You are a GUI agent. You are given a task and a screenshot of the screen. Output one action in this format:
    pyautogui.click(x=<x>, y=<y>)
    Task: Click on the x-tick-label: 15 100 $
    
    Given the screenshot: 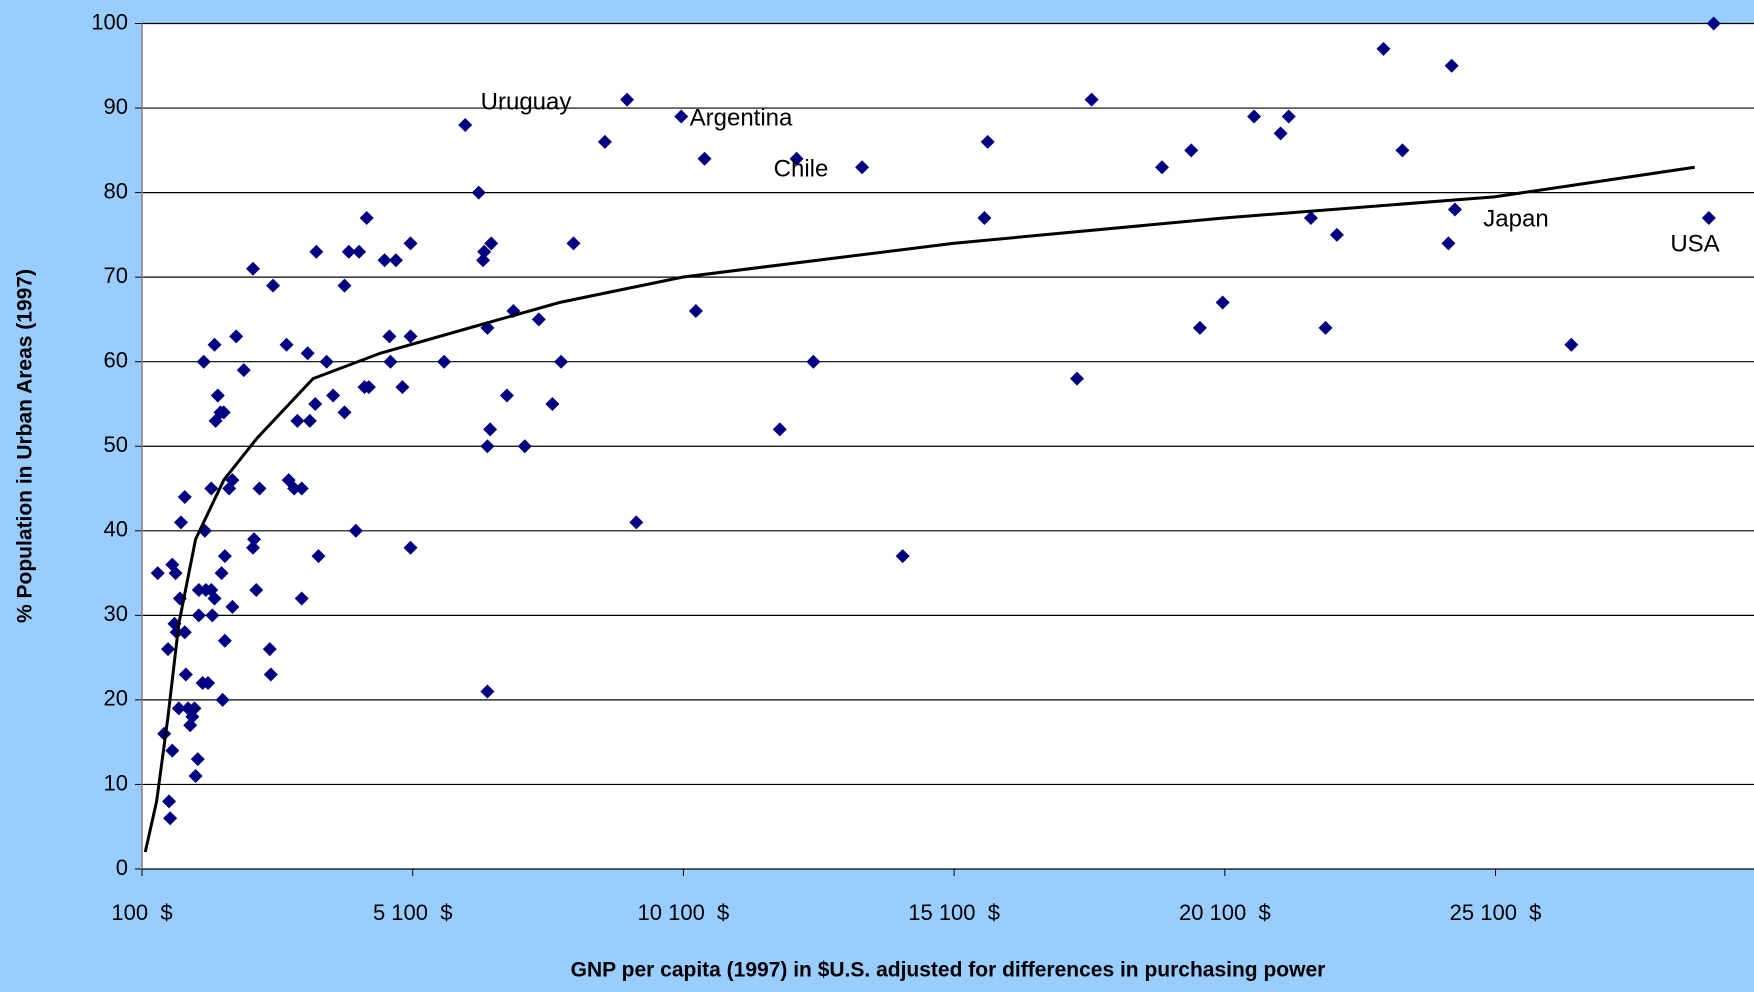 What is the action you would take?
    pyautogui.click(x=954, y=912)
    